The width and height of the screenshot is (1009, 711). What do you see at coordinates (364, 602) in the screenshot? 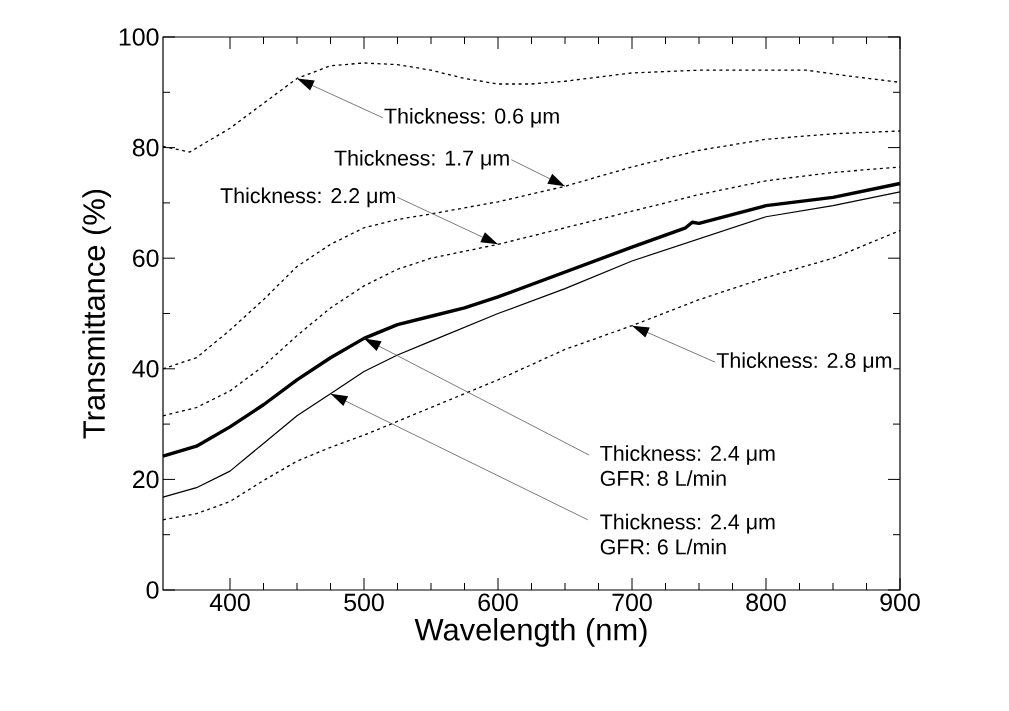
I see `x-tick-label: 500` at bounding box center [364, 602].